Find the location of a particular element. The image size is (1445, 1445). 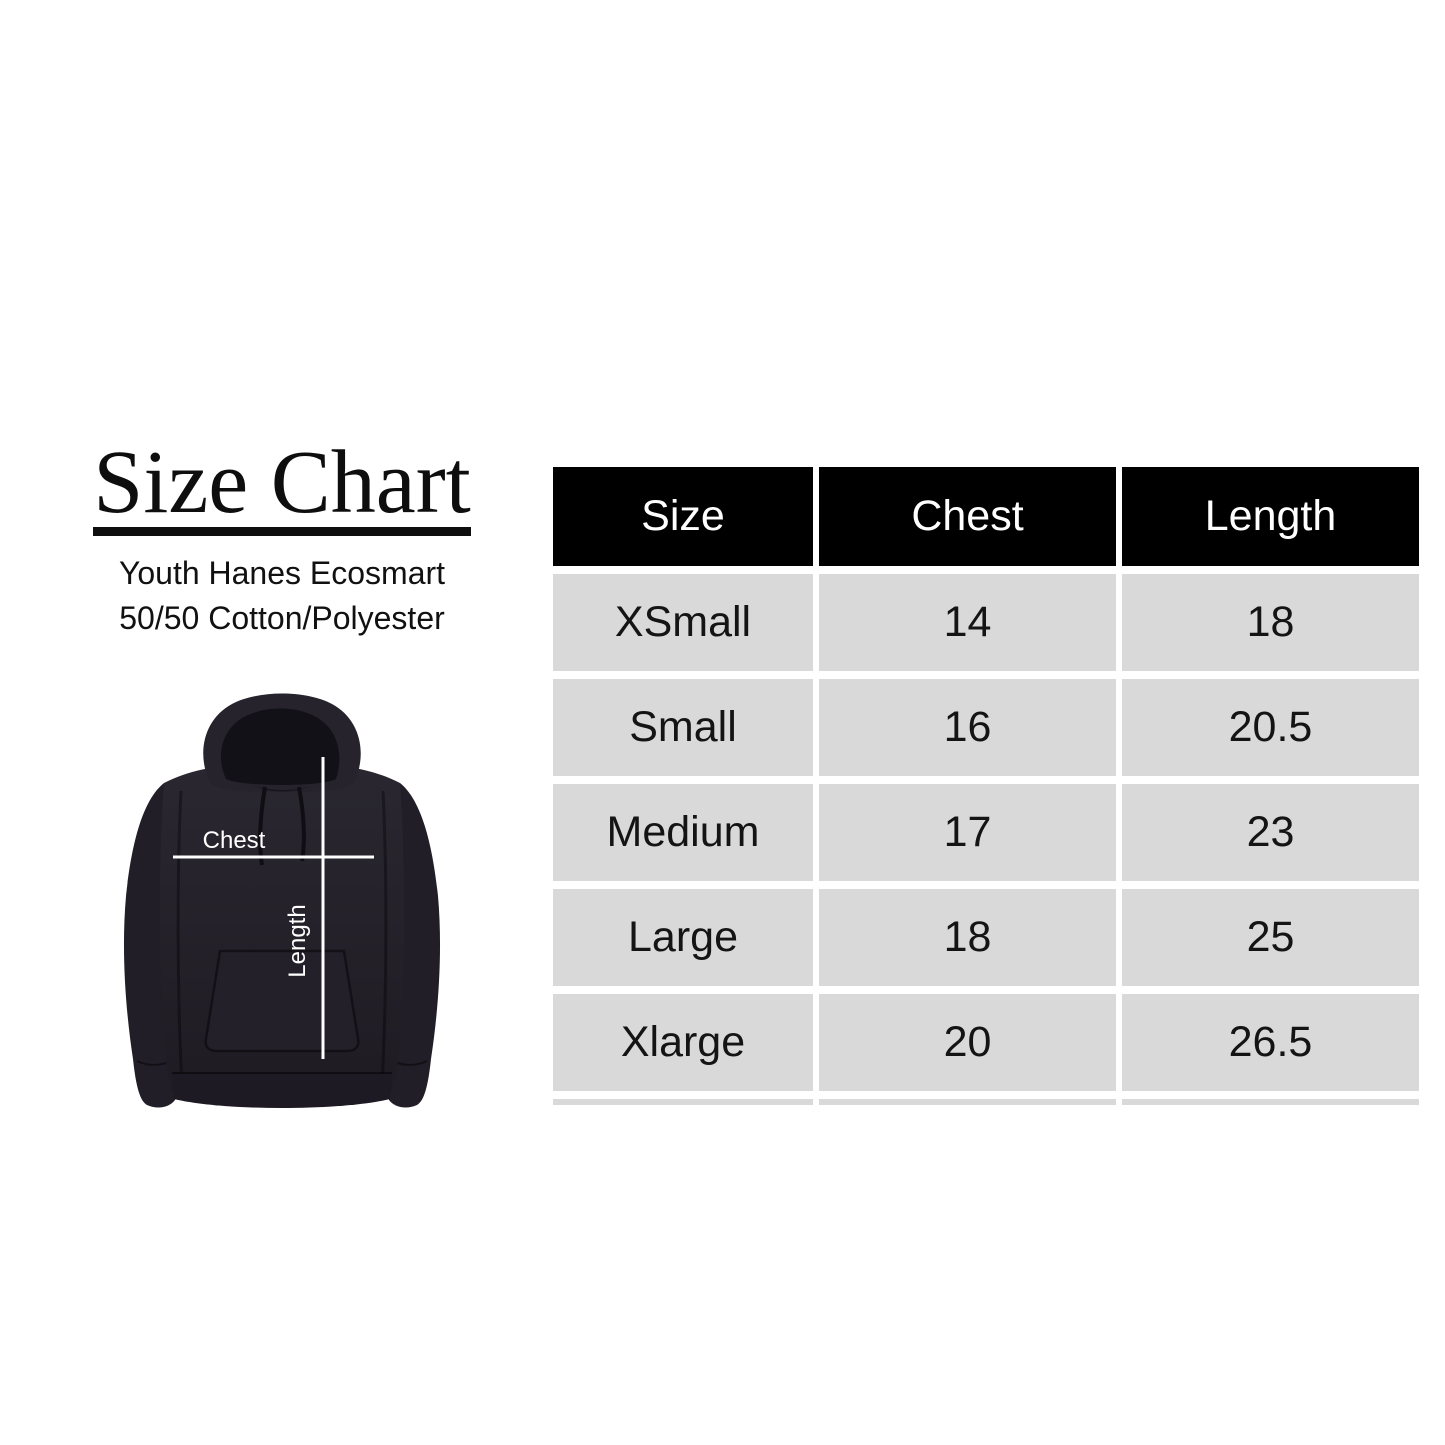

hoodie-figure: Chest Length is located at coordinates (282, 906).